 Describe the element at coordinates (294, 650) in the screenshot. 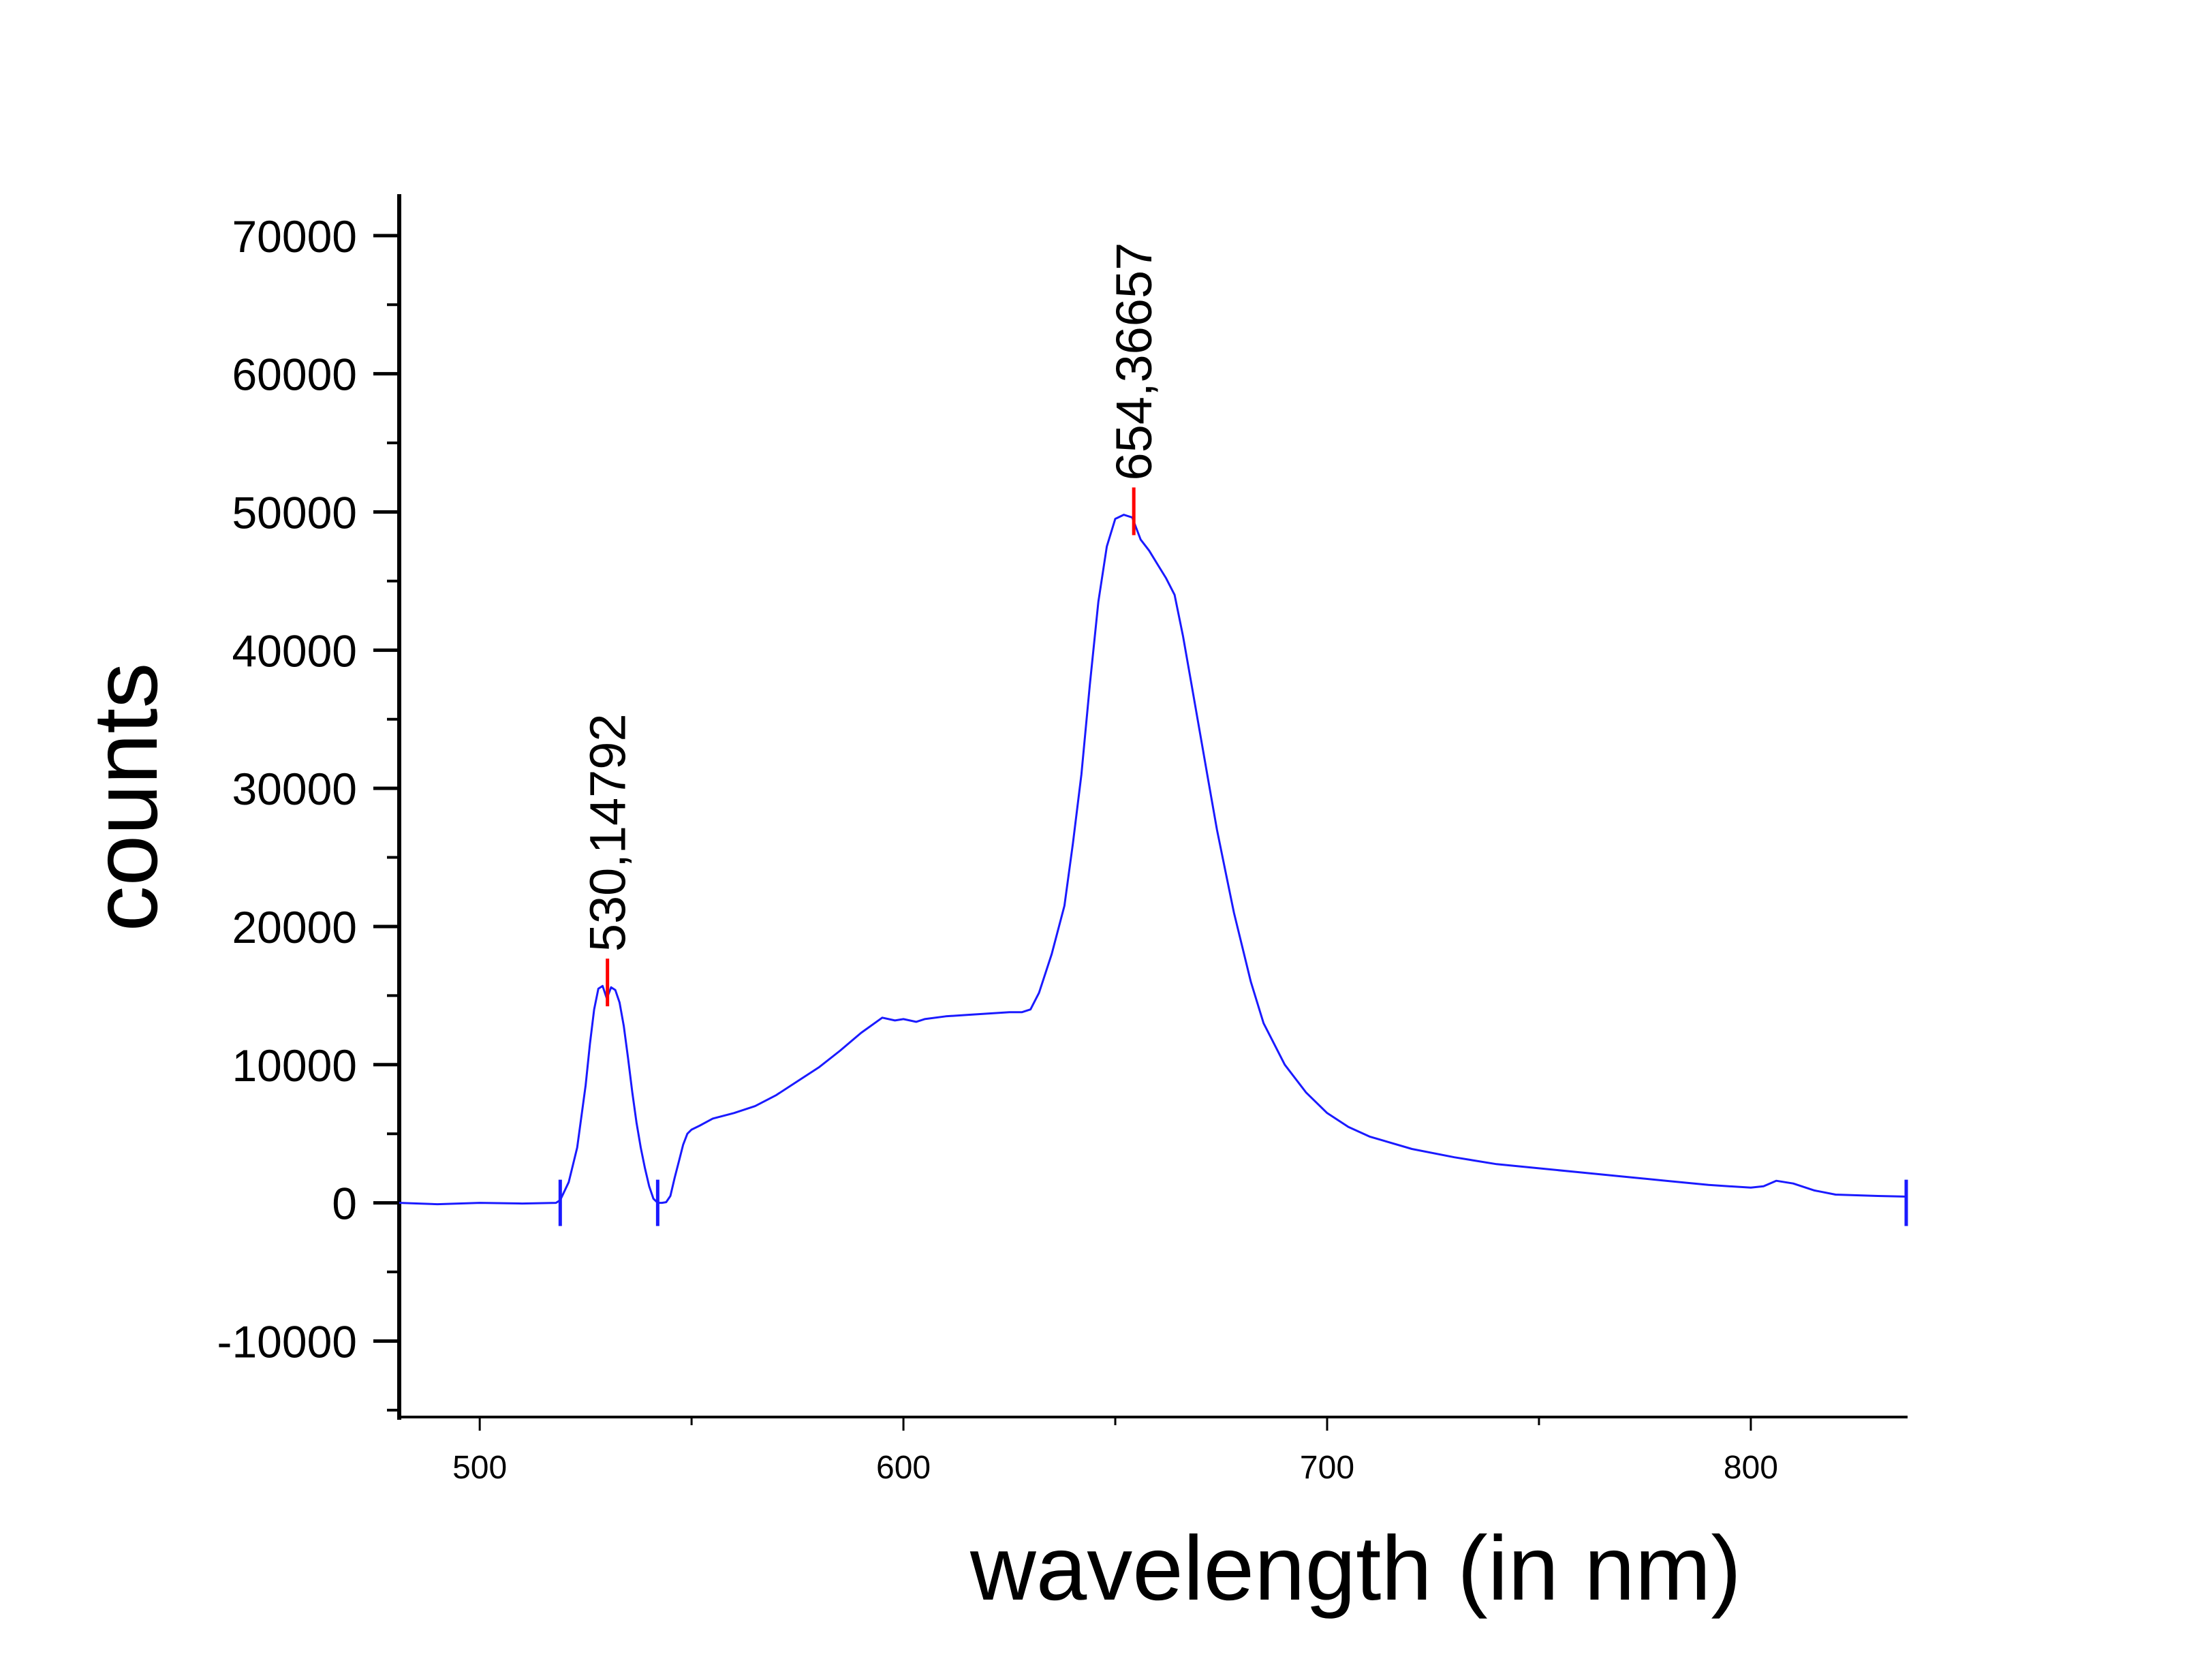

I see `y-tick-label: 40000` at that location.